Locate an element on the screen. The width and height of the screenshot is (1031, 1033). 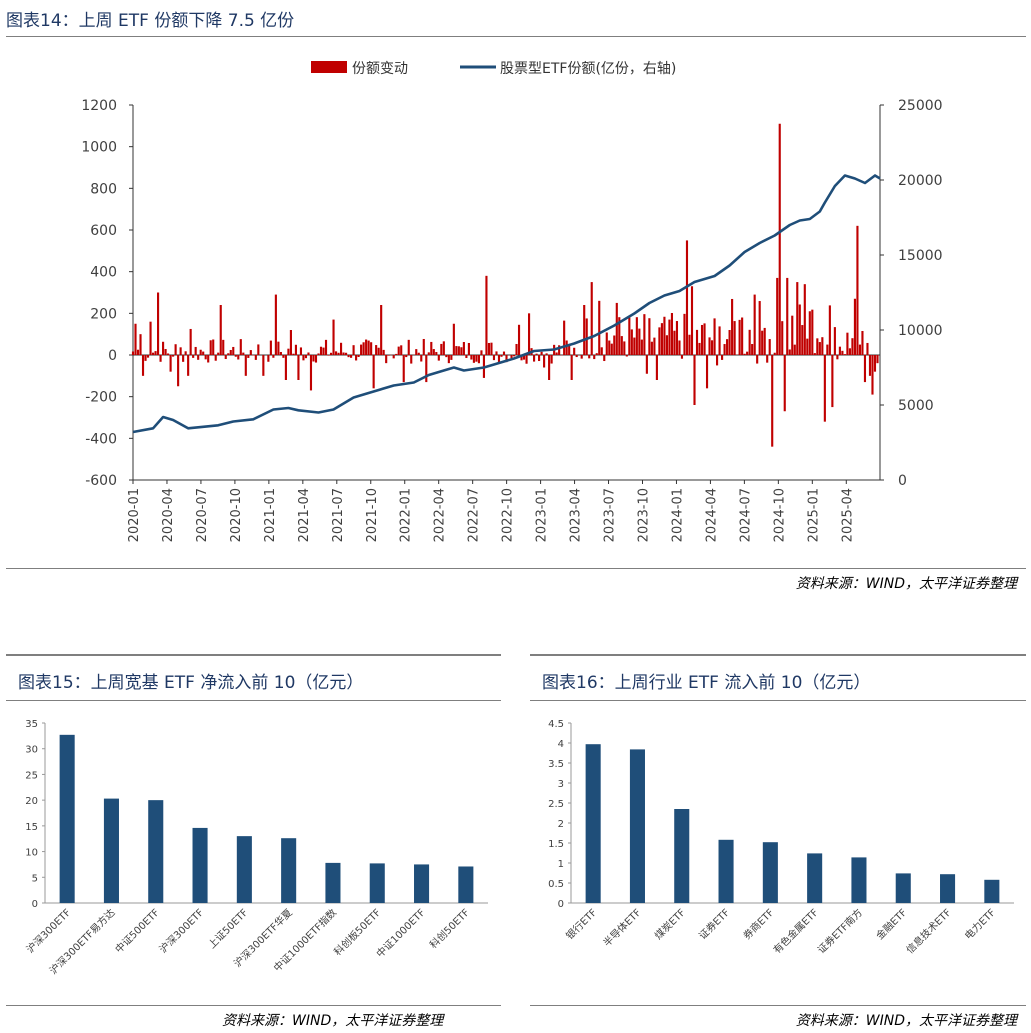
chart16-x-tick-label: 半导体ETF is located at coordinates (621, 927).